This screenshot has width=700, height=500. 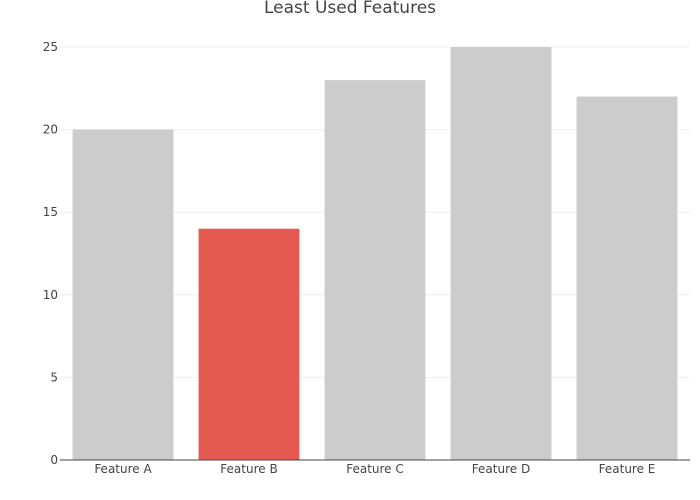 What do you see at coordinates (248, 469) in the screenshot?
I see `x-tick-label: Feature B` at bounding box center [248, 469].